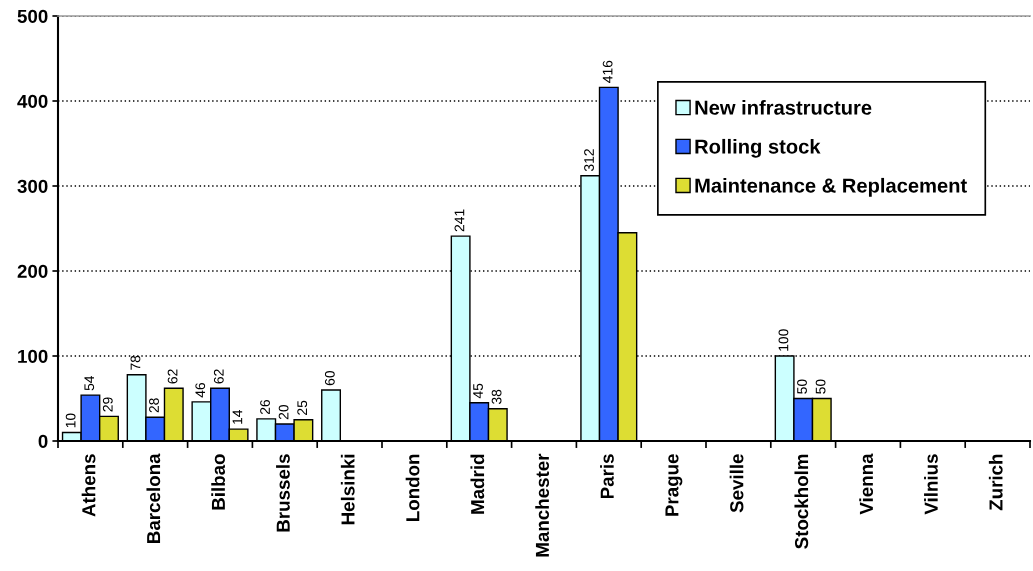  I want to click on legend-label: Rolling stock, so click(758, 148).